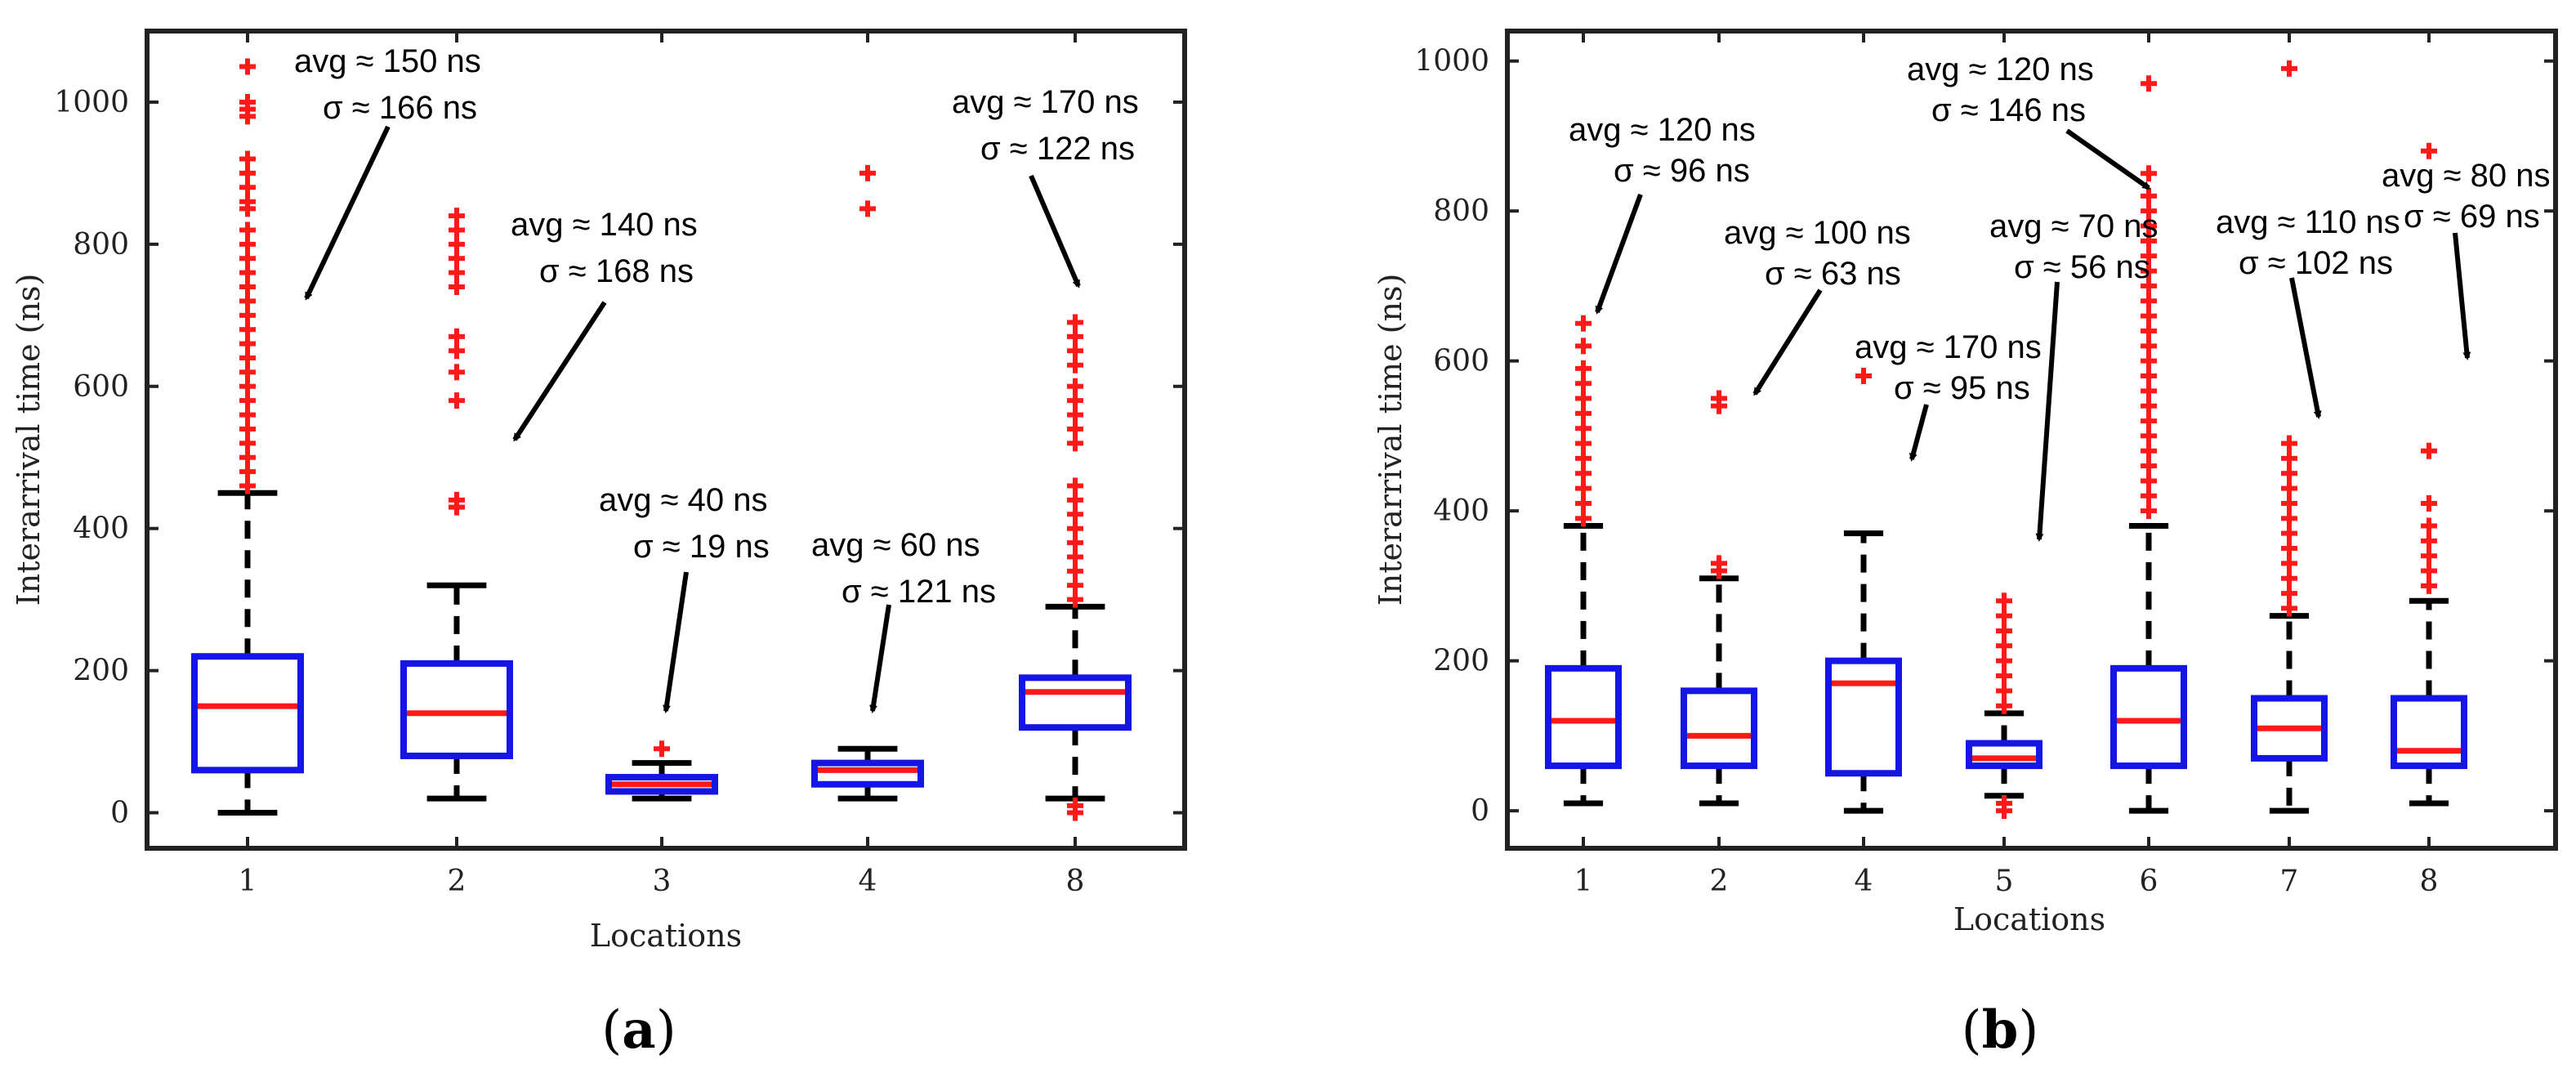  I want to click on panel-a-label: (a), so click(639, 1030).